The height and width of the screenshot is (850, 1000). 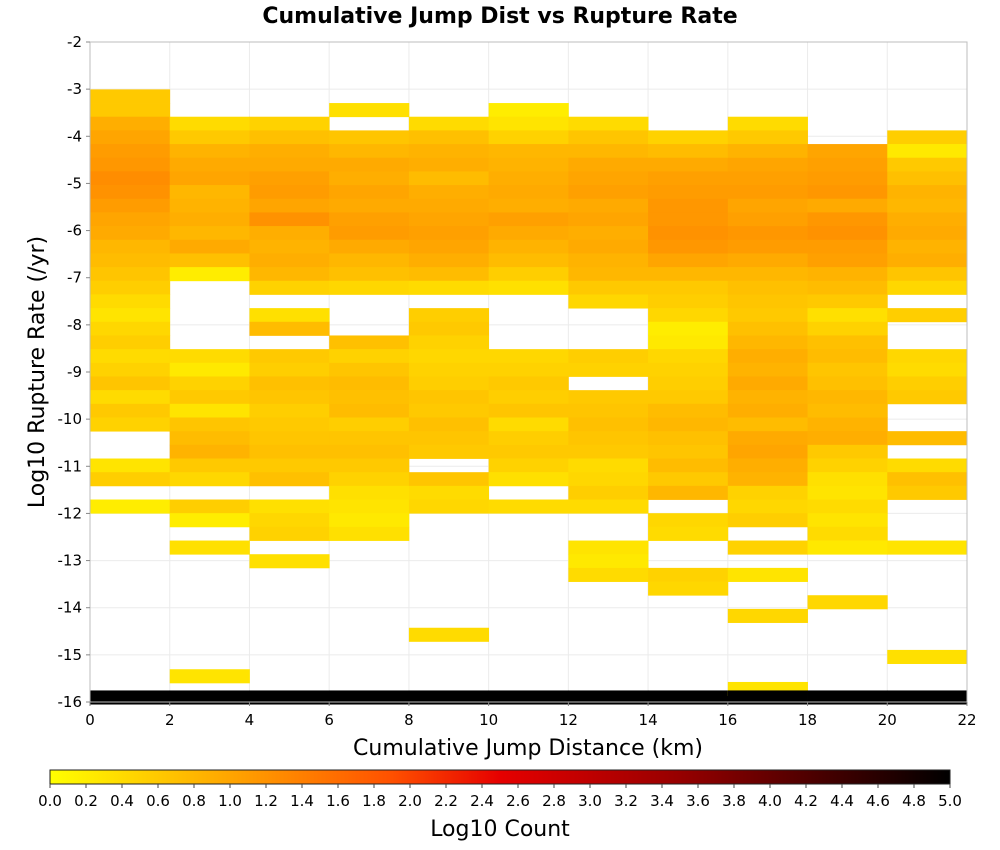 What do you see at coordinates (338, 801) in the screenshot?
I see `colorbar-tick-label: 1.6` at bounding box center [338, 801].